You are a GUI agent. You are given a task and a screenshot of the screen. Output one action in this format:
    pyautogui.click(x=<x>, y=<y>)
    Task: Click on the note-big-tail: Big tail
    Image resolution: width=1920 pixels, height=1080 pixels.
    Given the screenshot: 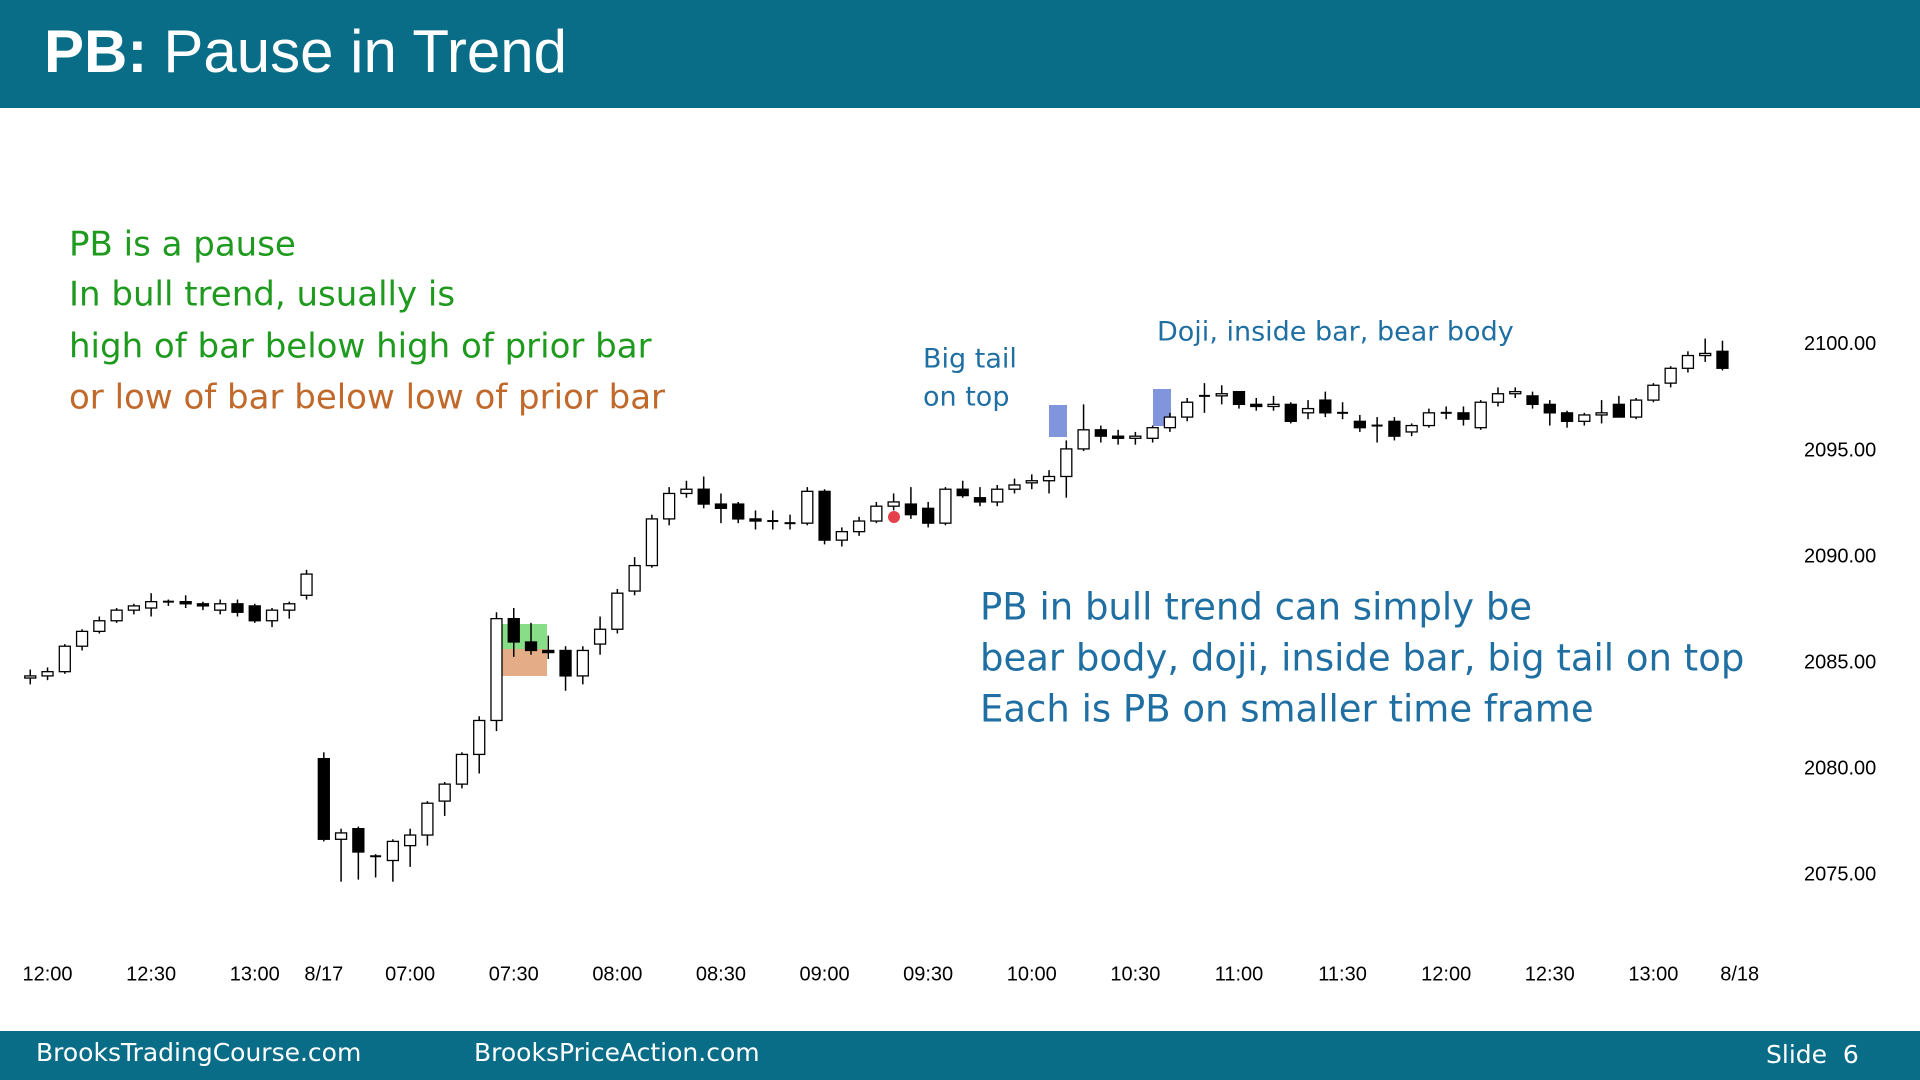 What is the action you would take?
    pyautogui.click(x=970, y=359)
    